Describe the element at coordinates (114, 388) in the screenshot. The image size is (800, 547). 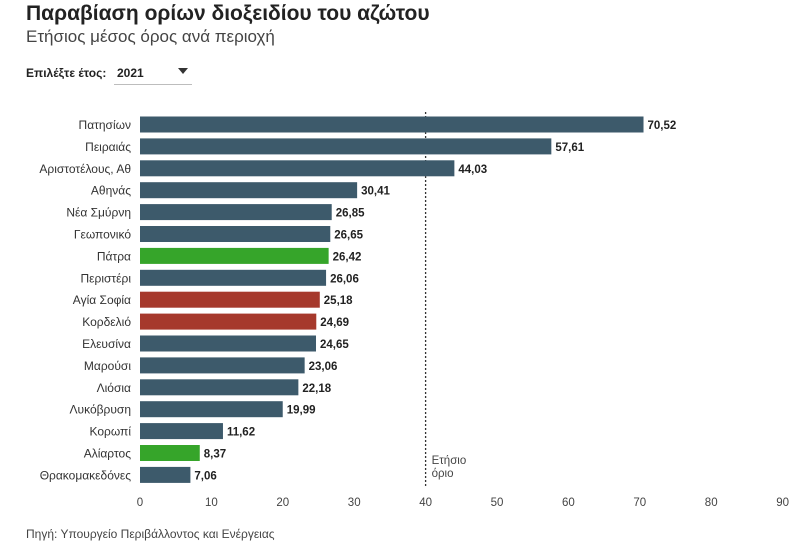
I see `category-label: Λιόσια` at that location.